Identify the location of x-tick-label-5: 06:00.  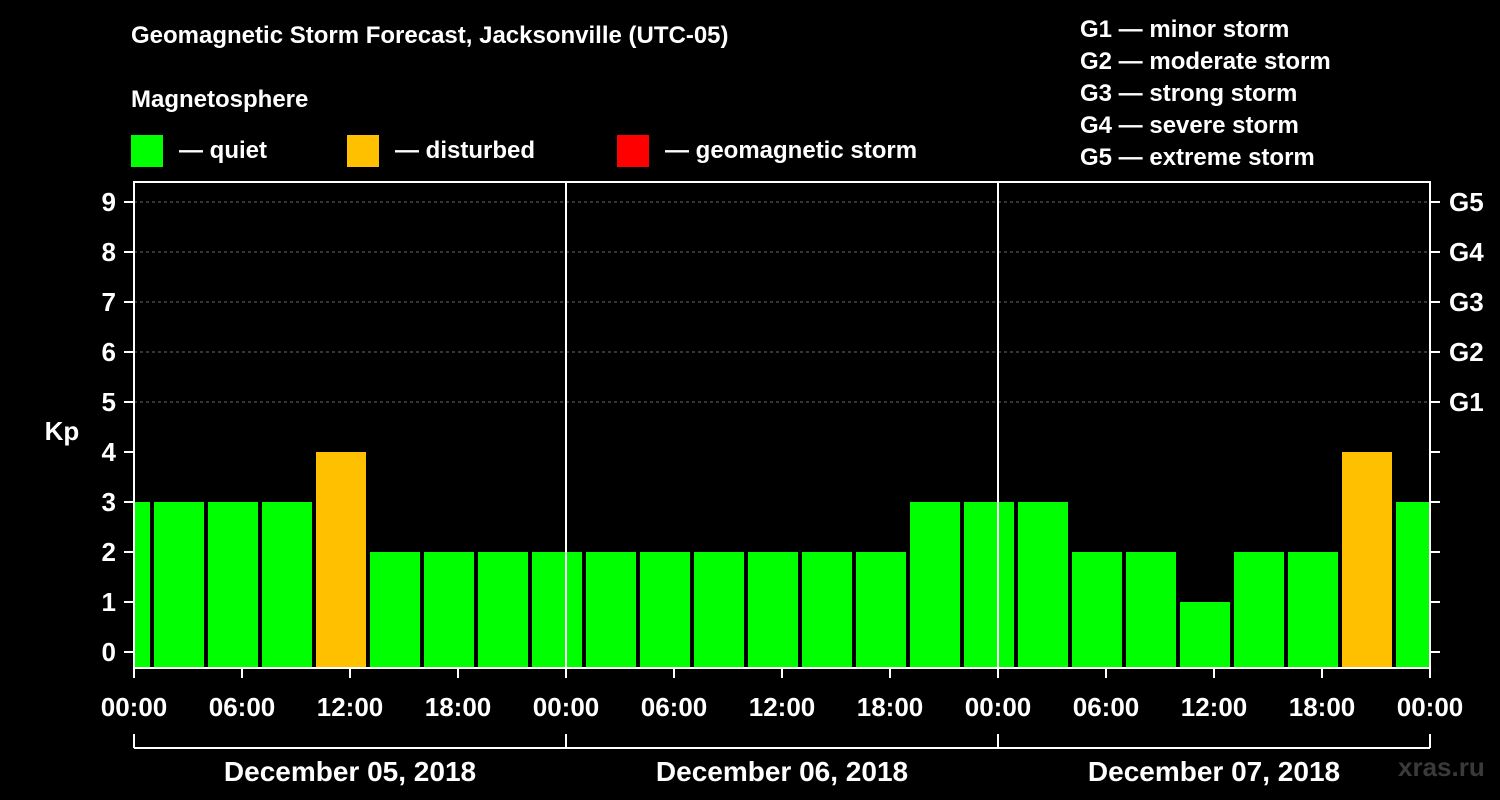
(674, 707).